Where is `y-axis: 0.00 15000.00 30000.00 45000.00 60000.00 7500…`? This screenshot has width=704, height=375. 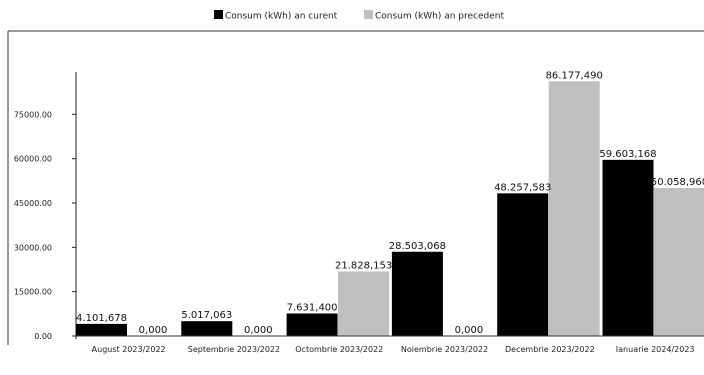
y-axis: 0.00 15000.00 30000.00 45000.00 60000.00 7500… is located at coordinates (45, 206).